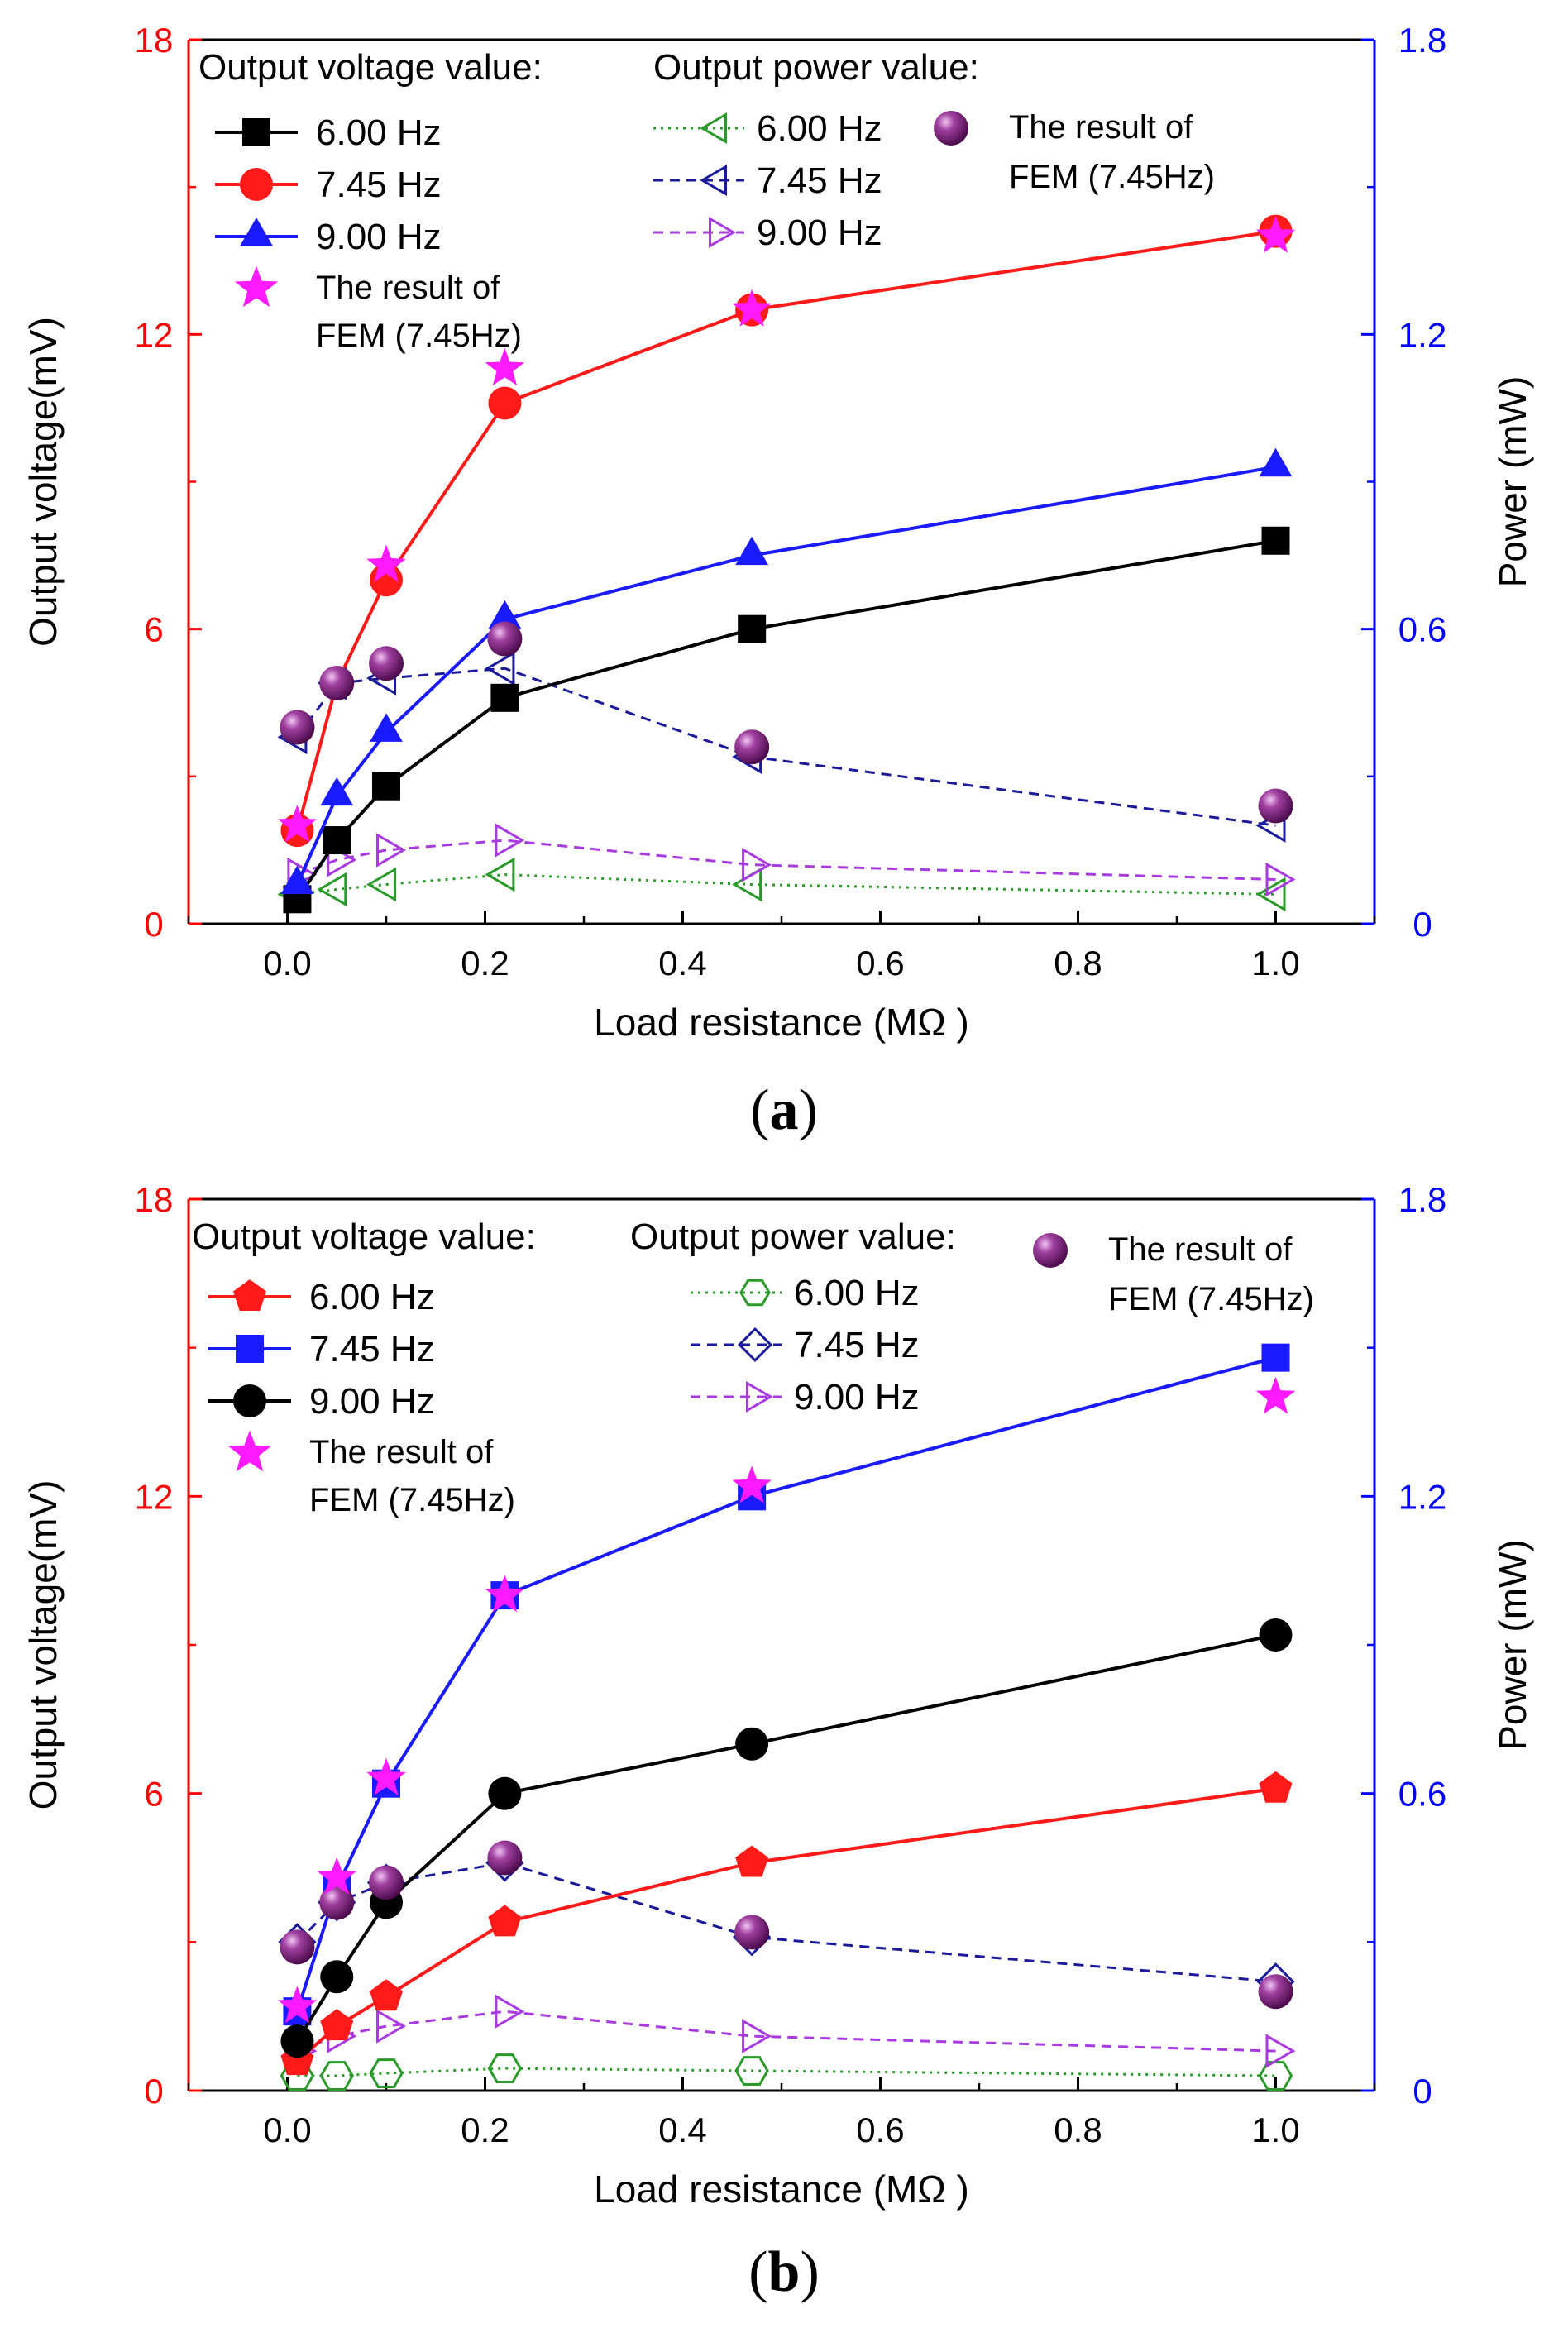 This screenshot has height=2328, width=1568. What do you see at coordinates (759, 1110) in the screenshot?
I see `caption-open-paren: (` at bounding box center [759, 1110].